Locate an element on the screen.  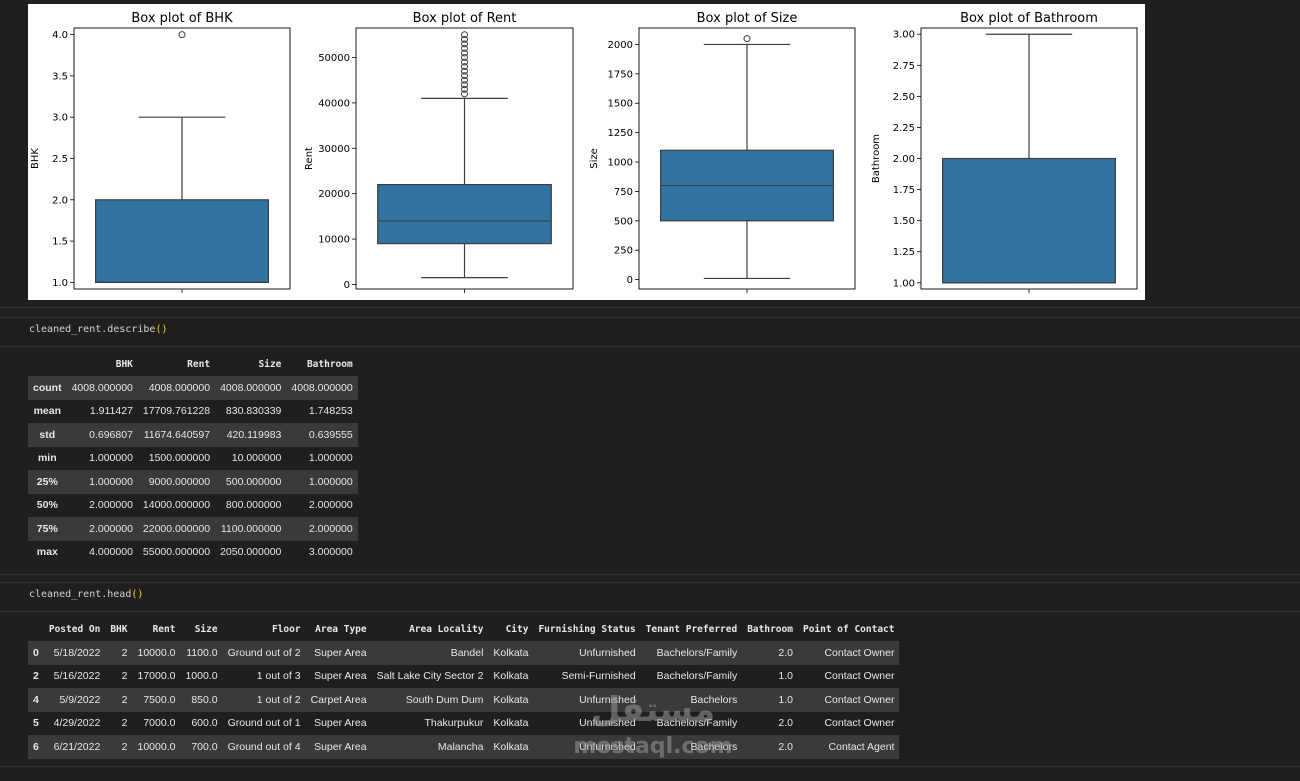
table-cell: Bachelors is located at coordinates (714, 746).